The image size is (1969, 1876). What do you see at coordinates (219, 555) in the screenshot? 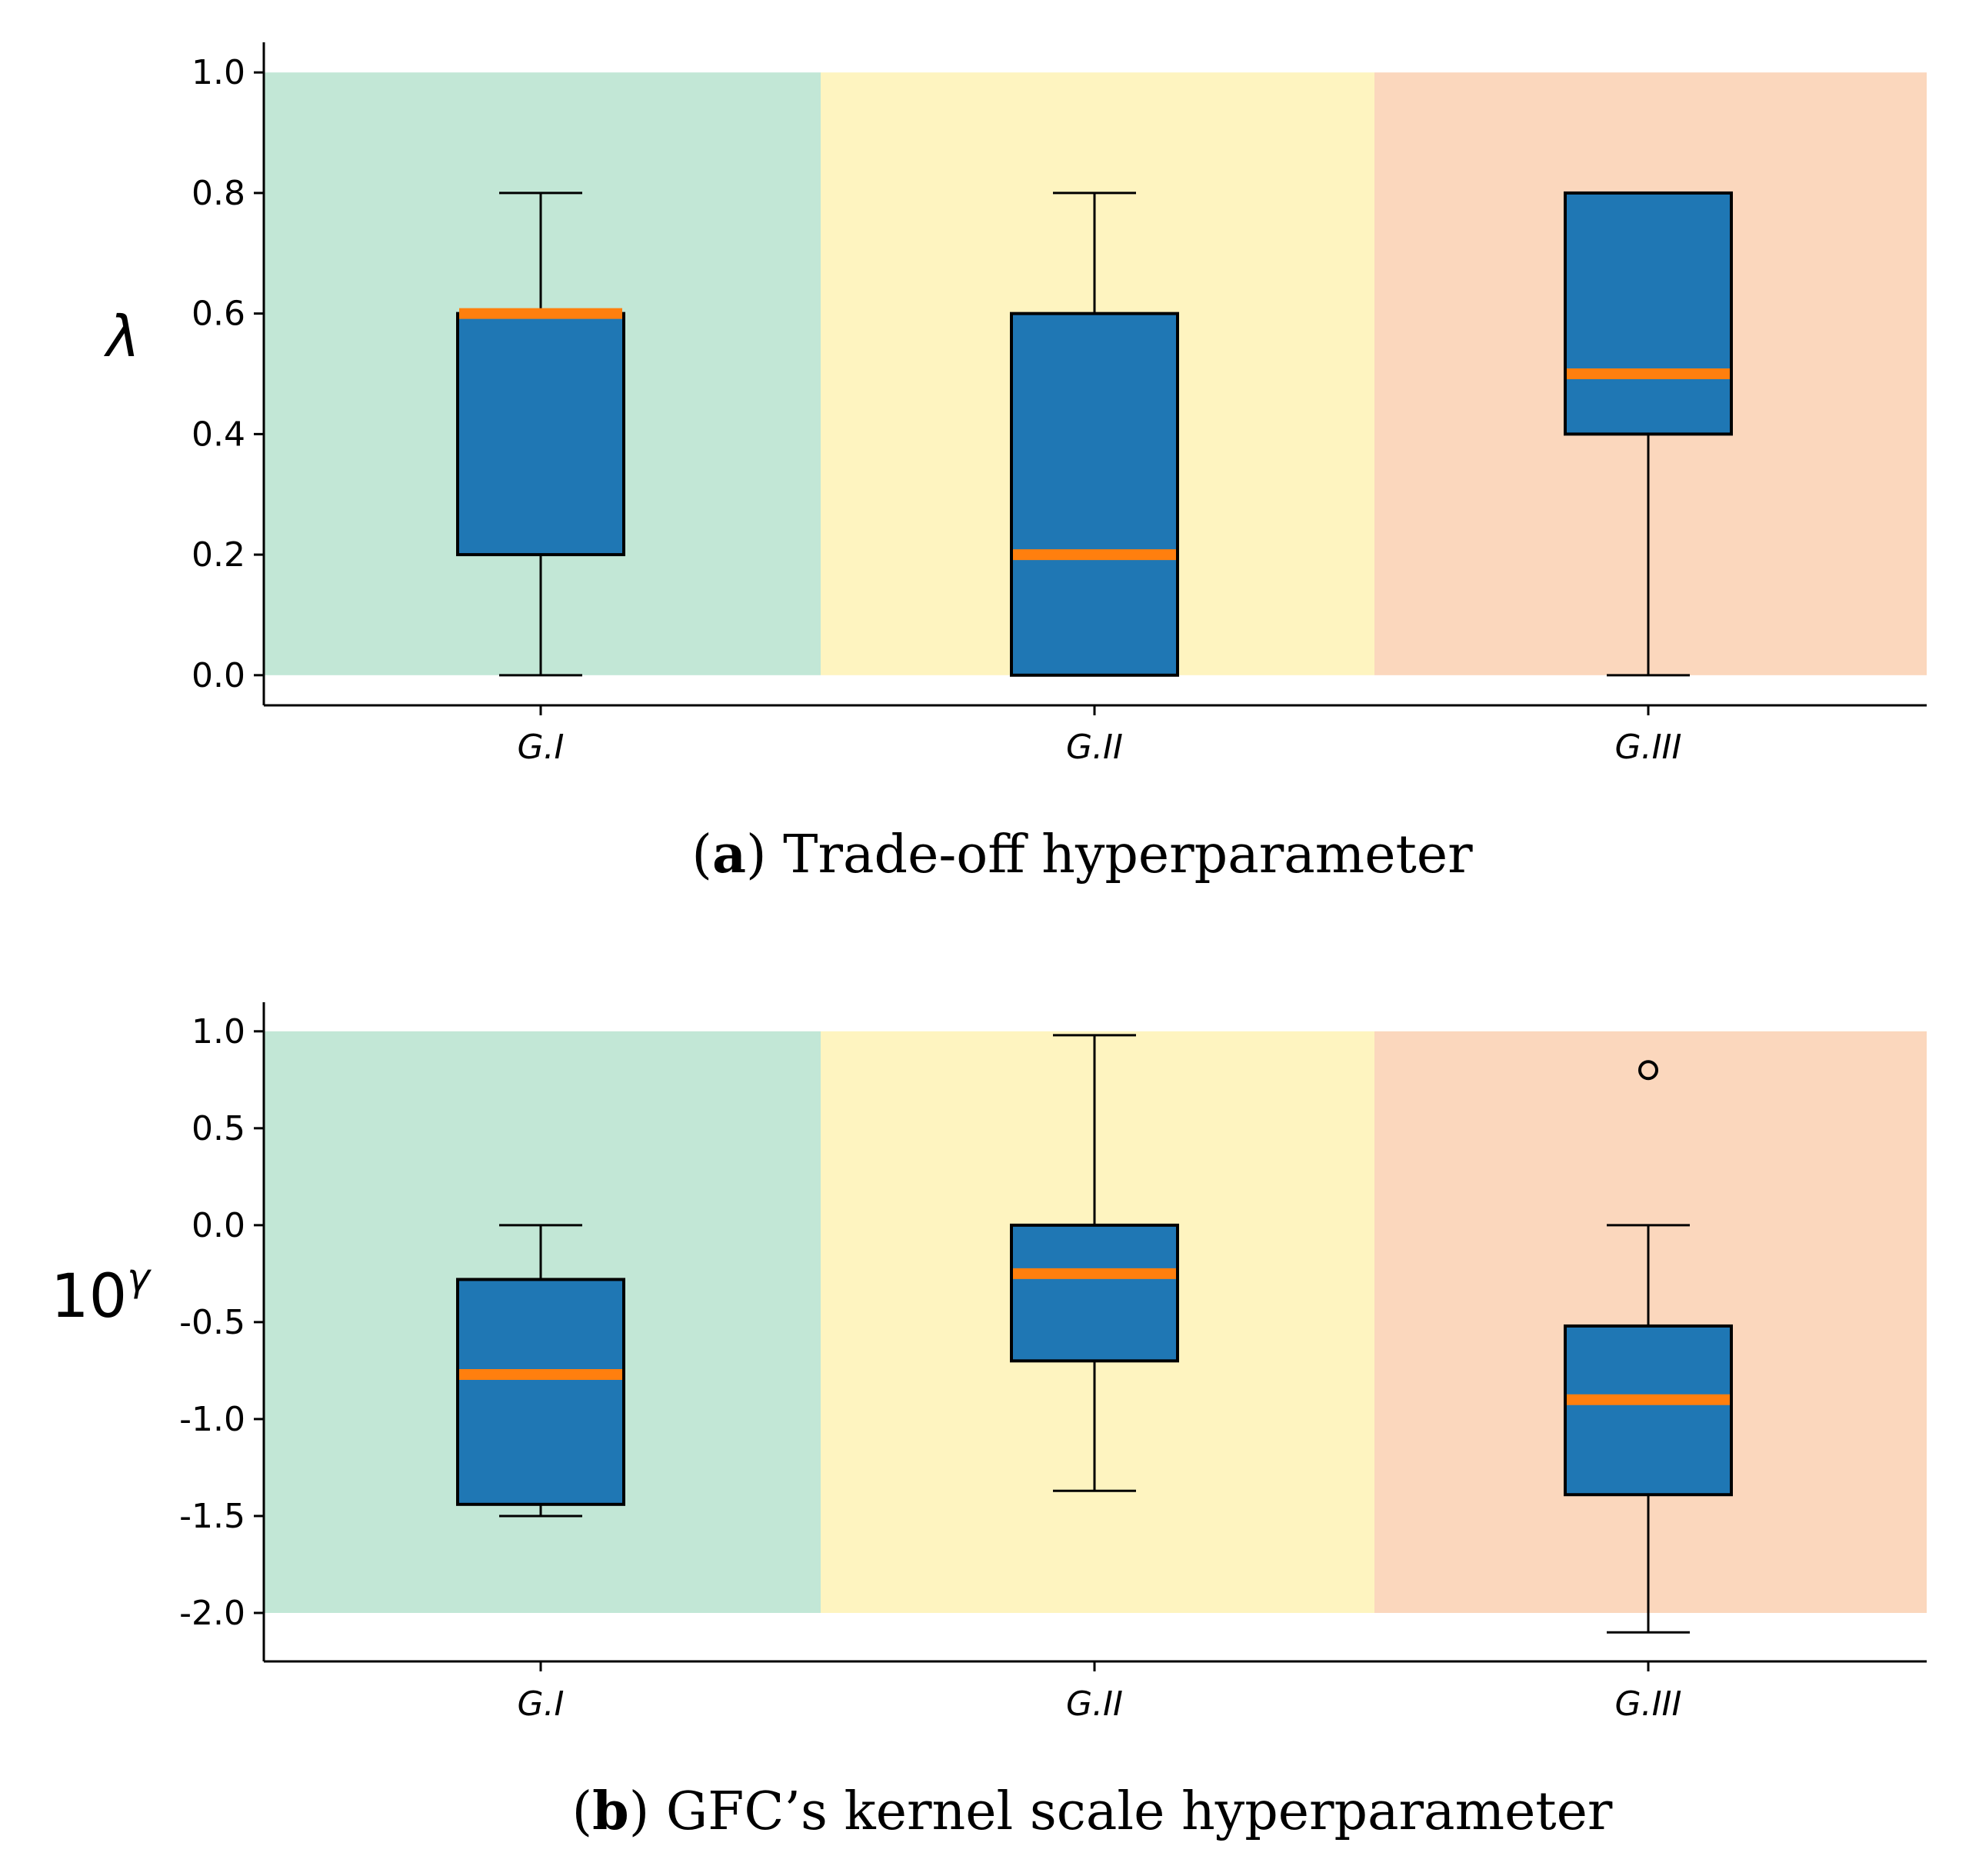
I see `y-tick-label: 0.2` at bounding box center [219, 555].